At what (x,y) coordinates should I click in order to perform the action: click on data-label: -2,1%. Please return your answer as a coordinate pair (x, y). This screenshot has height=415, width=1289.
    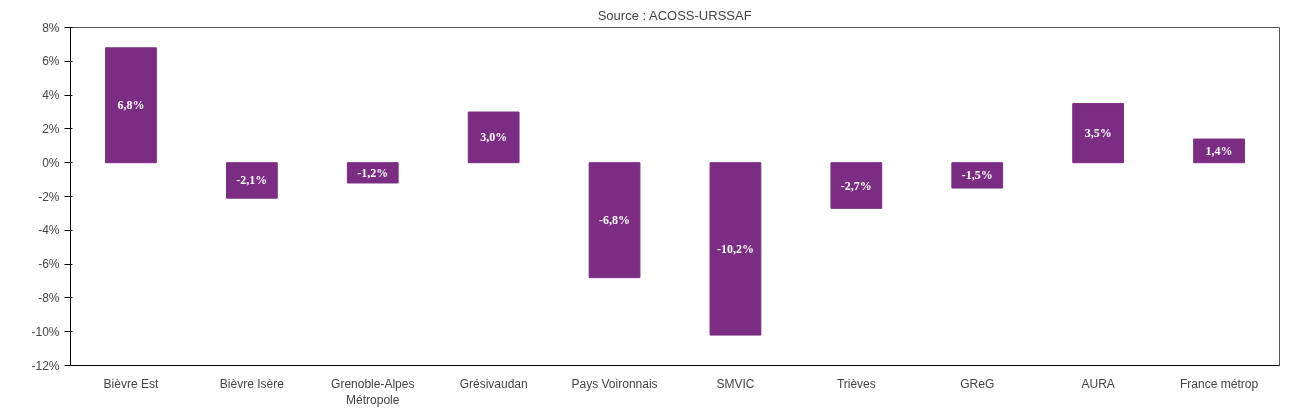
    Looking at the image, I should click on (252, 180).